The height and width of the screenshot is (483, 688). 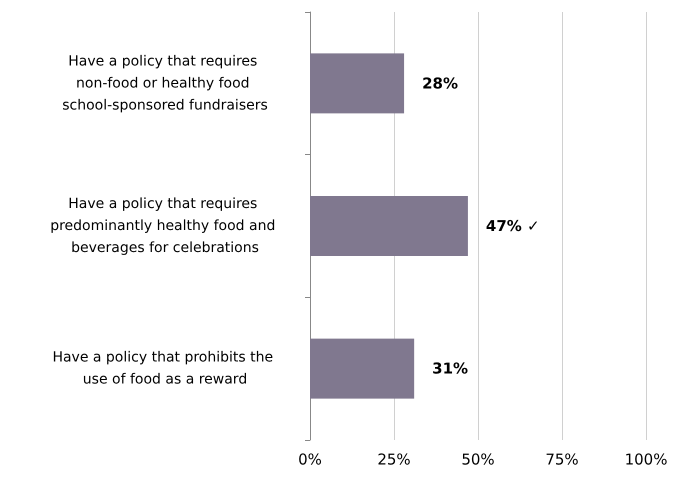 I want to click on data-label: 31%, so click(x=450, y=369).